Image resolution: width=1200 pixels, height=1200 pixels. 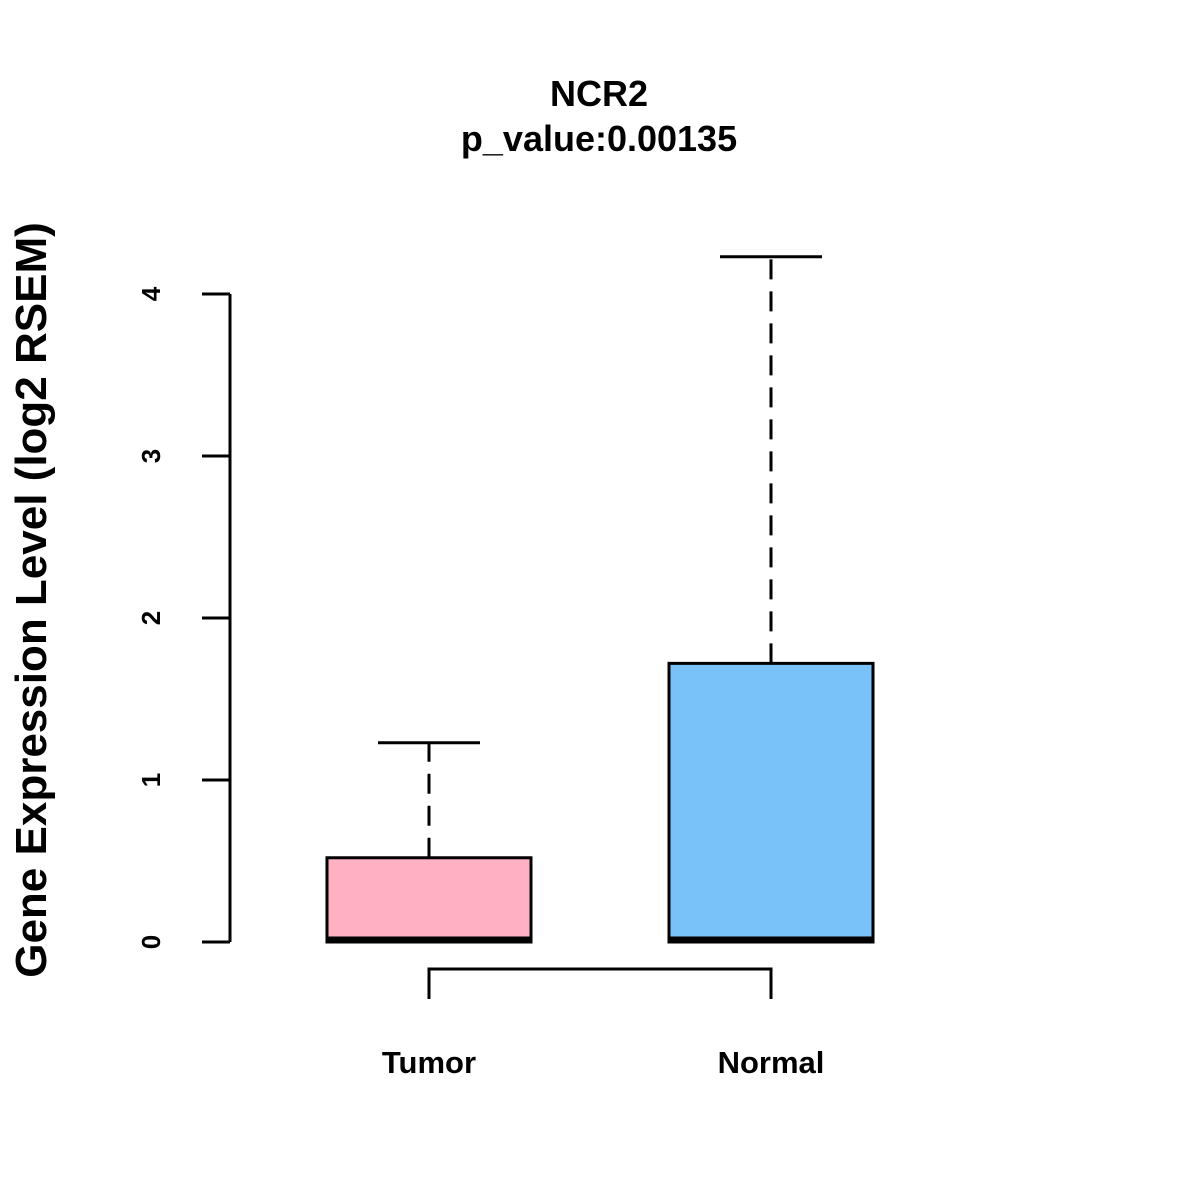 I want to click on y-tick-label-2: 2, so click(x=151, y=618).